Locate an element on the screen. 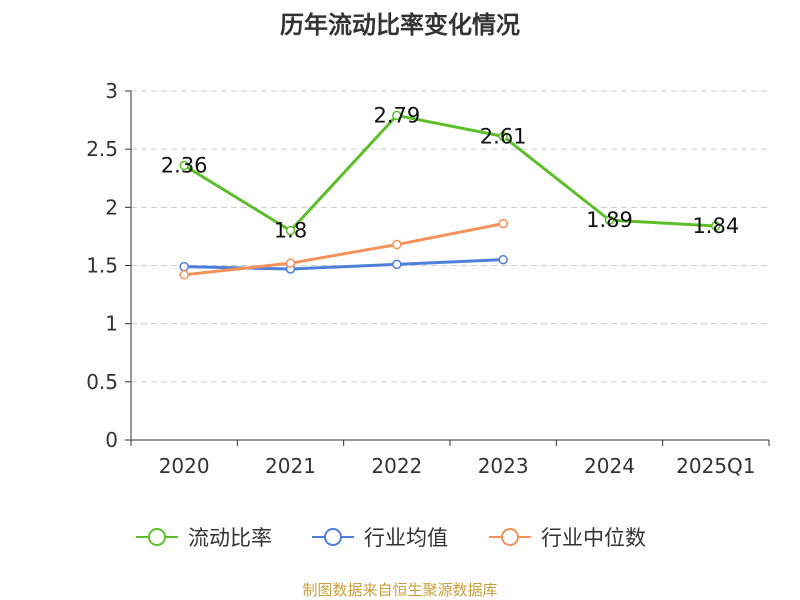  data-label: 2.36 is located at coordinates (184, 165).